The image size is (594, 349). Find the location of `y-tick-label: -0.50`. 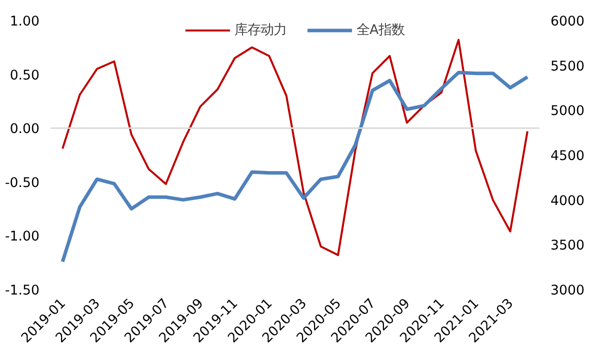

y-tick-label: -0.50 is located at coordinates (22, 183).